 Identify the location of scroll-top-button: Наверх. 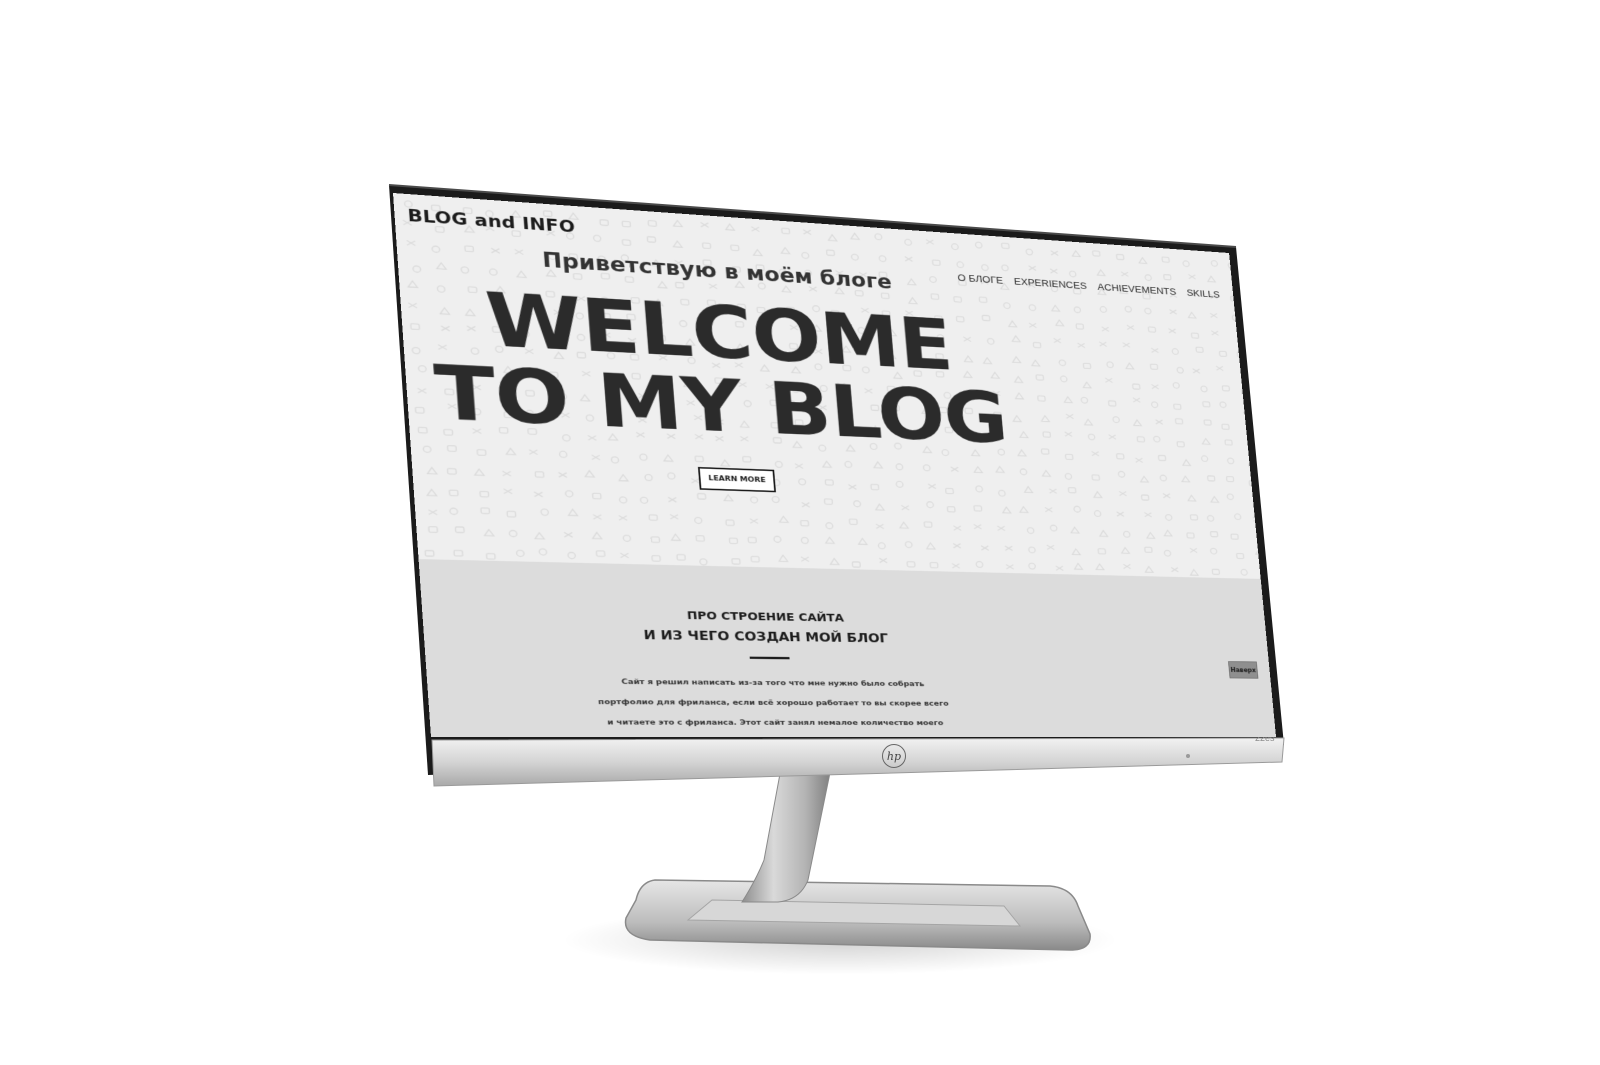
(1243, 669).